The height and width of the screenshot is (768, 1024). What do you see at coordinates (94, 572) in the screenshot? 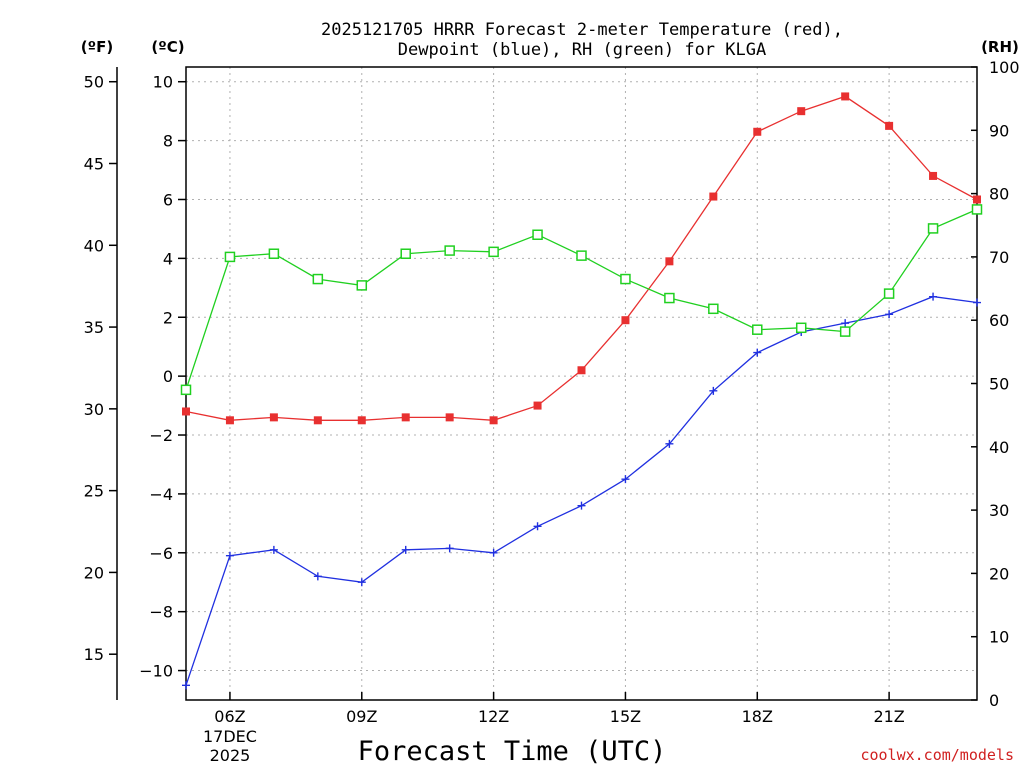
I see `y-tick-label-fahrenheit: 20` at bounding box center [94, 572].